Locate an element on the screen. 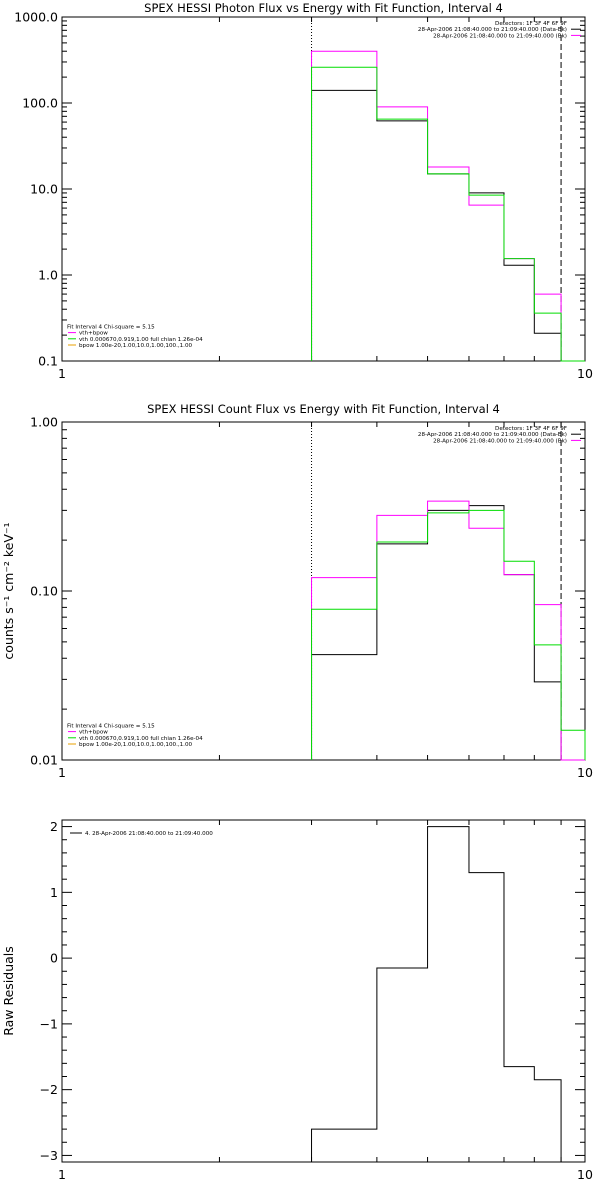 This screenshot has height=1200, width=600. y-tick-label: 0.1 is located at coordinates (48, 361).